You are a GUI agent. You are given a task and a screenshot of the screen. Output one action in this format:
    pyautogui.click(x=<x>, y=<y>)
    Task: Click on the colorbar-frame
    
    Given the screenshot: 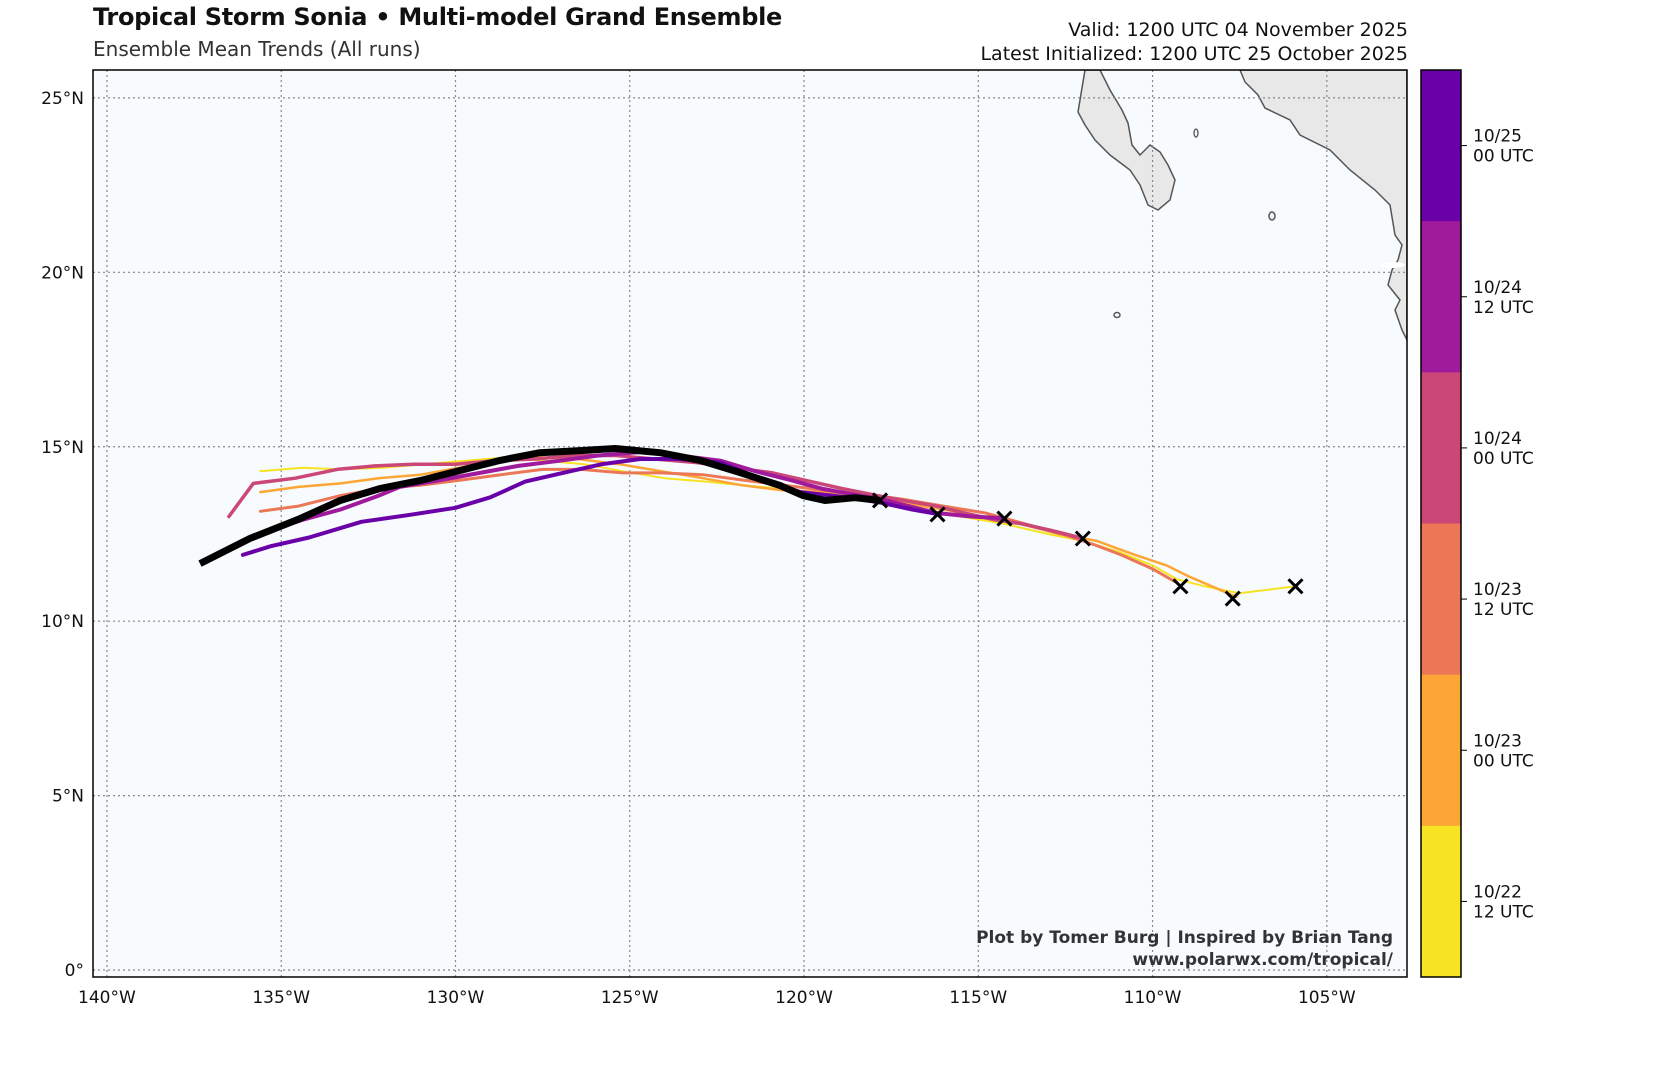 What is the action you would take?
    pyautogui.click(x=1441, y=523)
    